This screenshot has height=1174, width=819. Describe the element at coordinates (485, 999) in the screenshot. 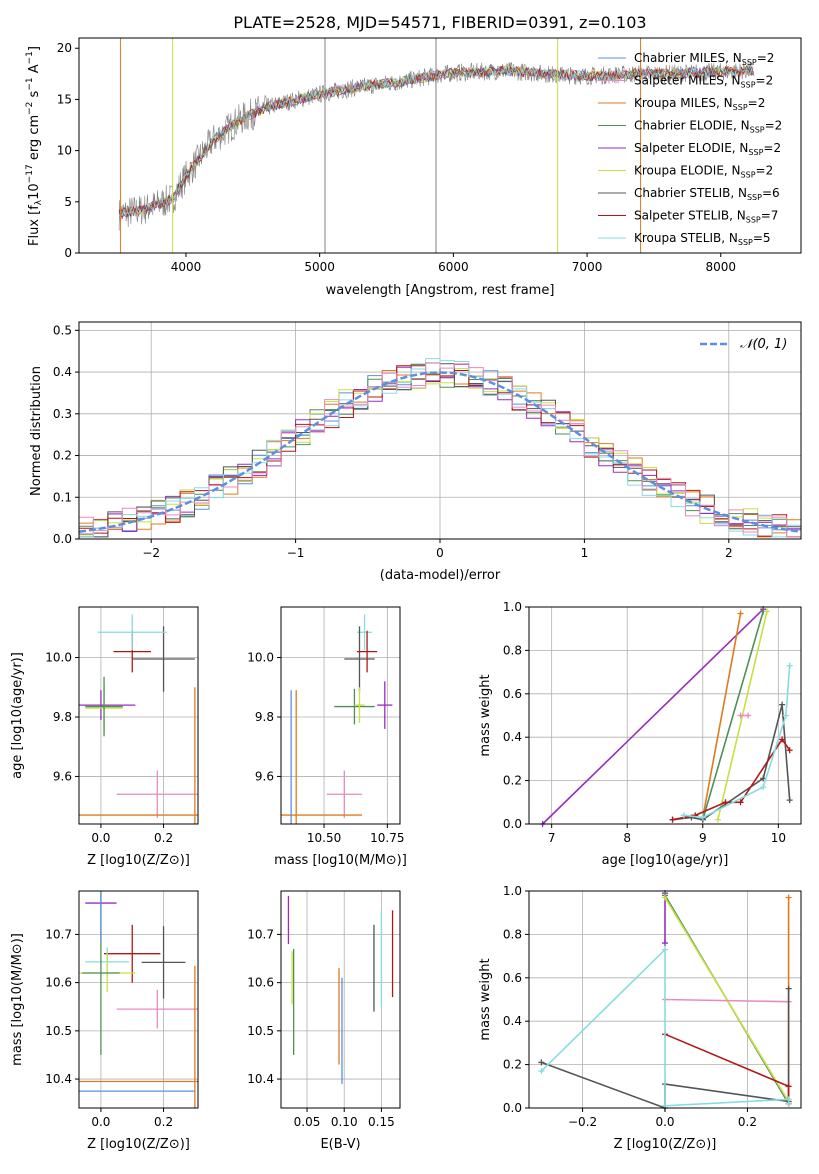

I see `weight-vs-Z-ylabel: mass weight` at that location.